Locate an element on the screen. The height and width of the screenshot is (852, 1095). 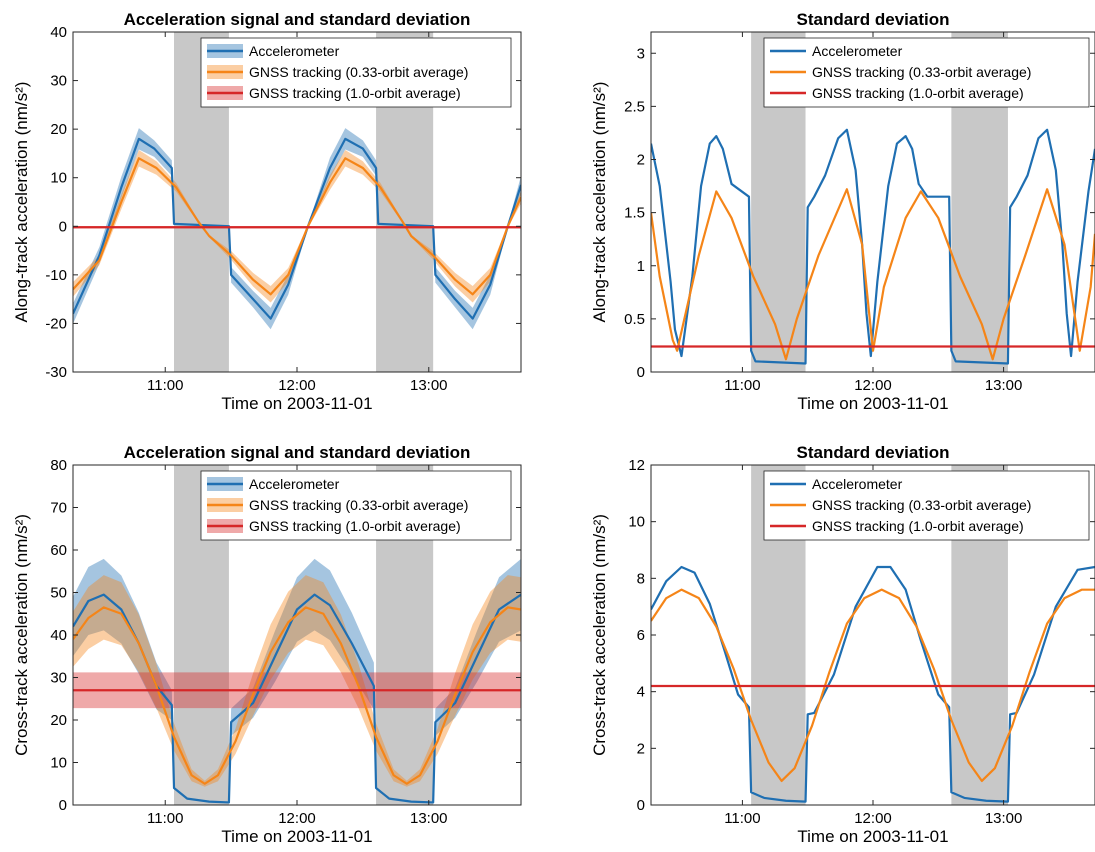
y-tick-label: -20 is located at coordinates (56, 323).